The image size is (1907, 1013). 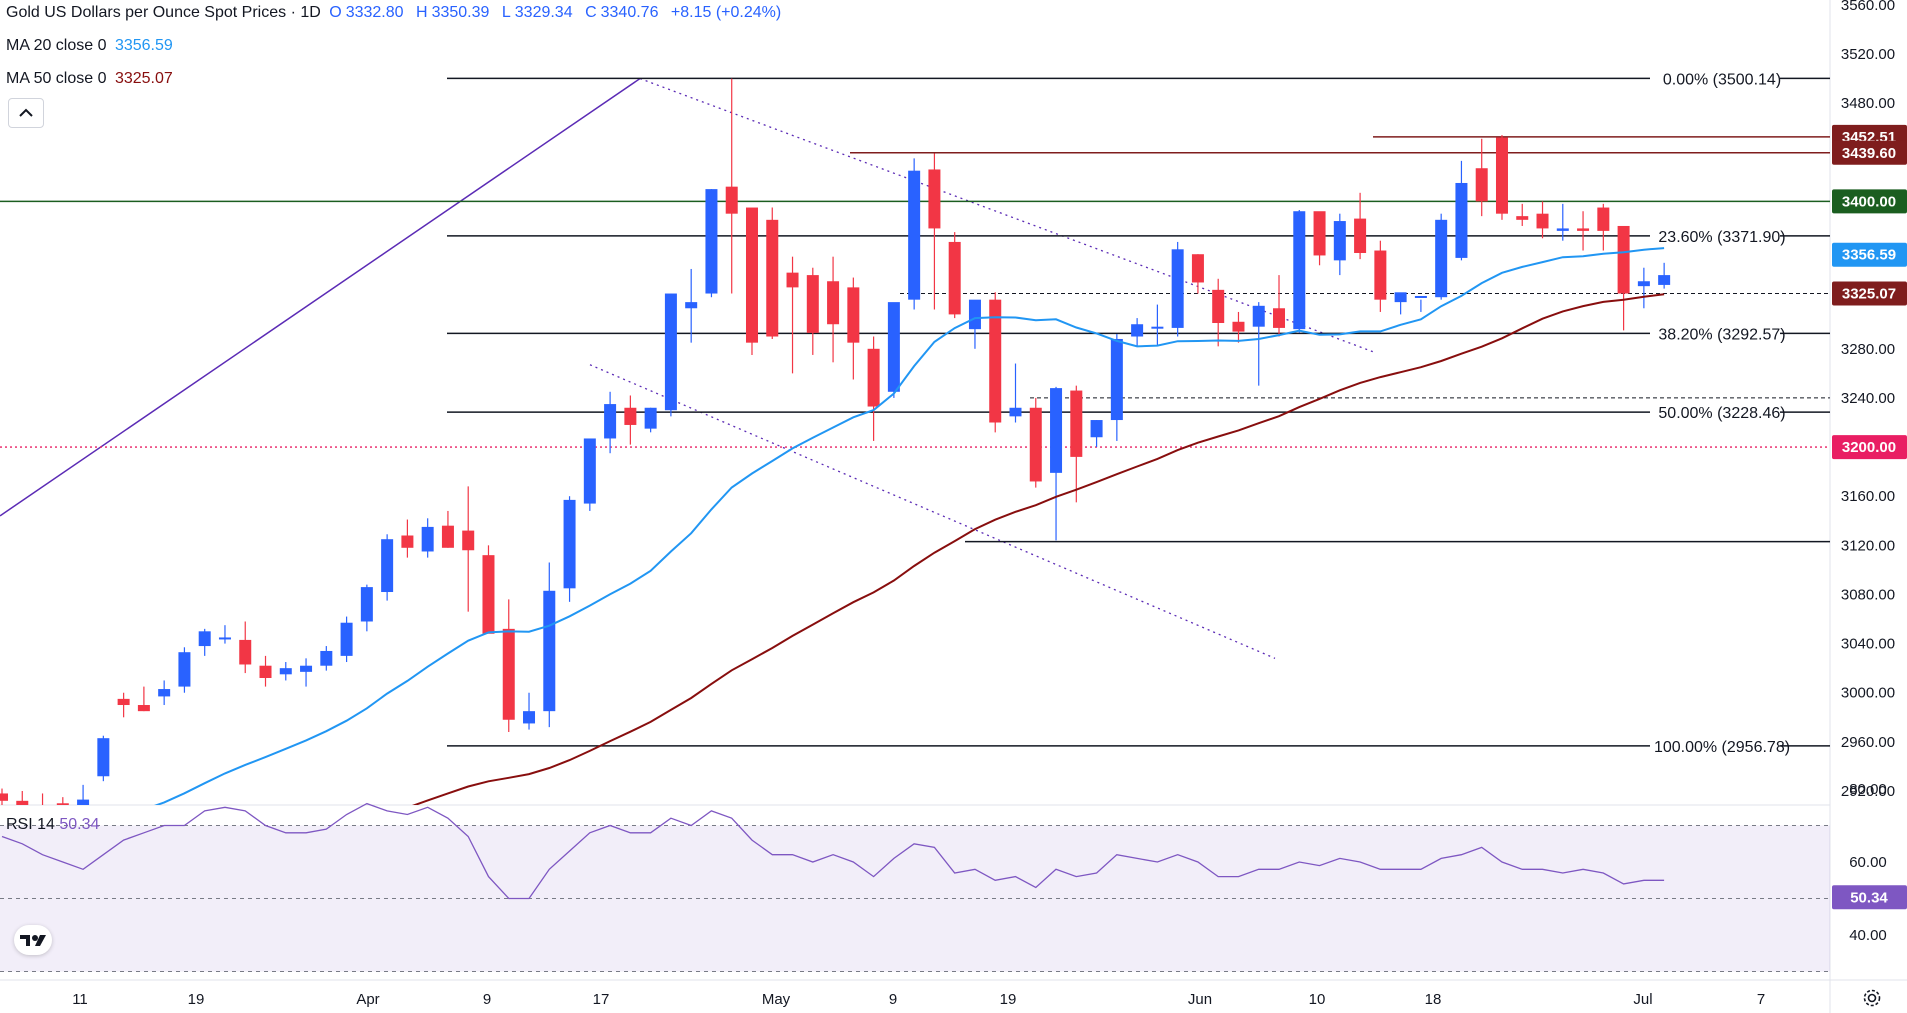 I want to click on price-tag-label: 3356.59, so click(x=1869, y=255).